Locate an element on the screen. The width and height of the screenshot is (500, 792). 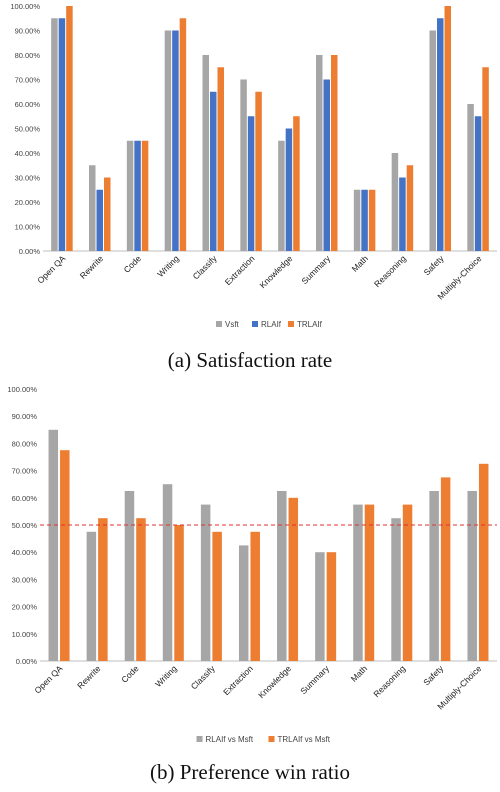
bar-trlaif-safety is located at coordinates (447, 128).